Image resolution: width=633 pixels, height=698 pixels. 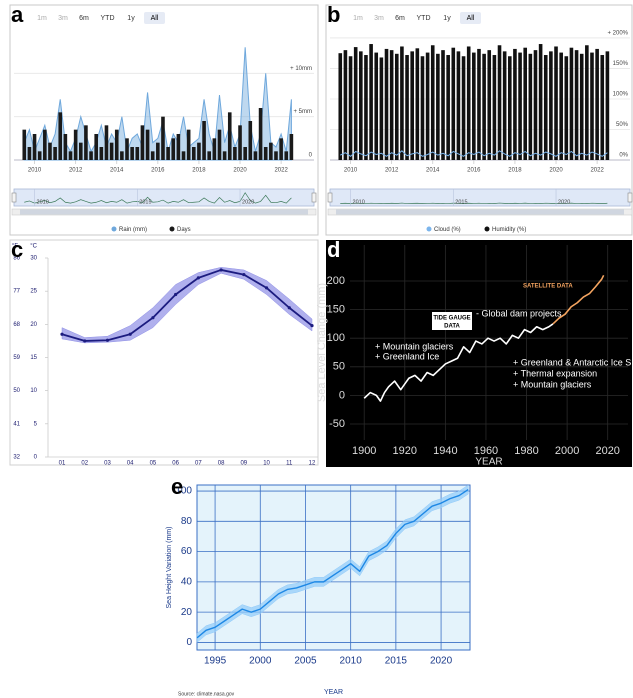 I want to click on y-tick-label: 0%, so click(x=623, y=156).